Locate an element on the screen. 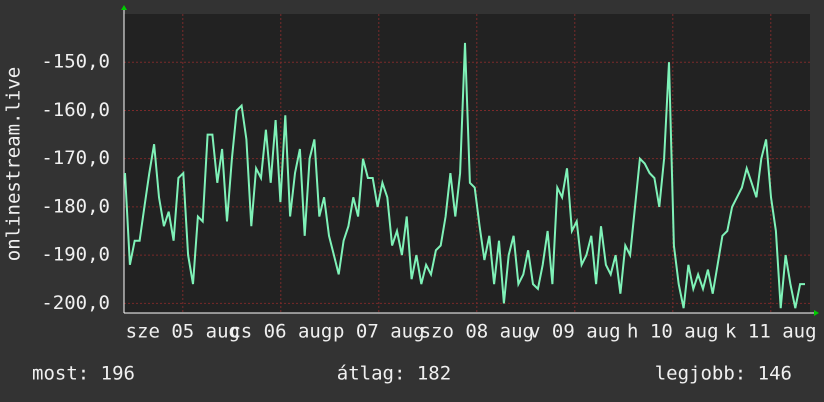 This screenshot has height=402, width=824. y-tick-label: -170,0 is located at coordinates (75, 158).